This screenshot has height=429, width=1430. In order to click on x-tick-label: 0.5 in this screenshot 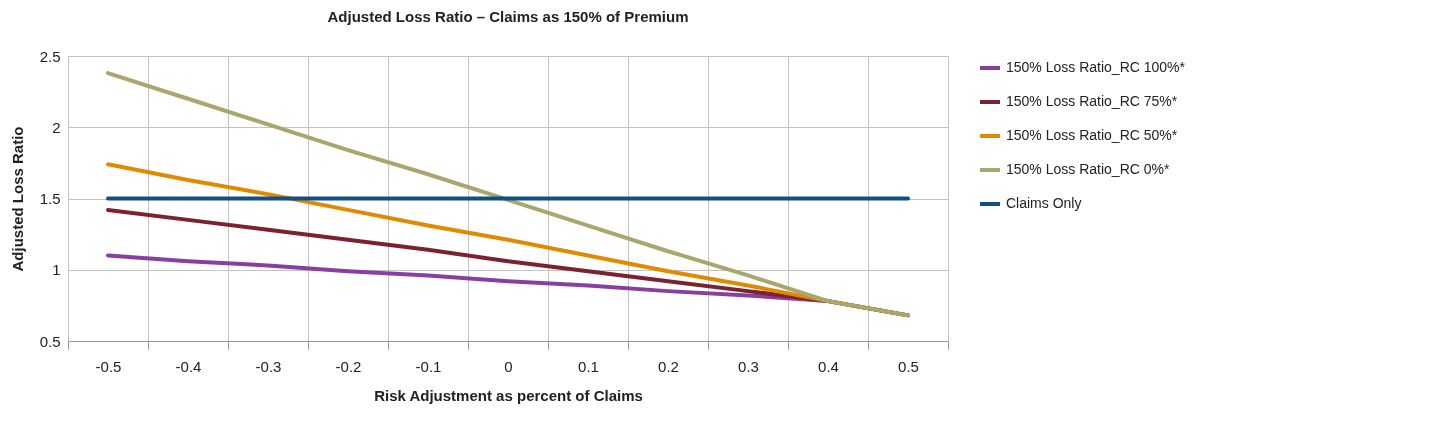, I will do `click(908, 366)`.